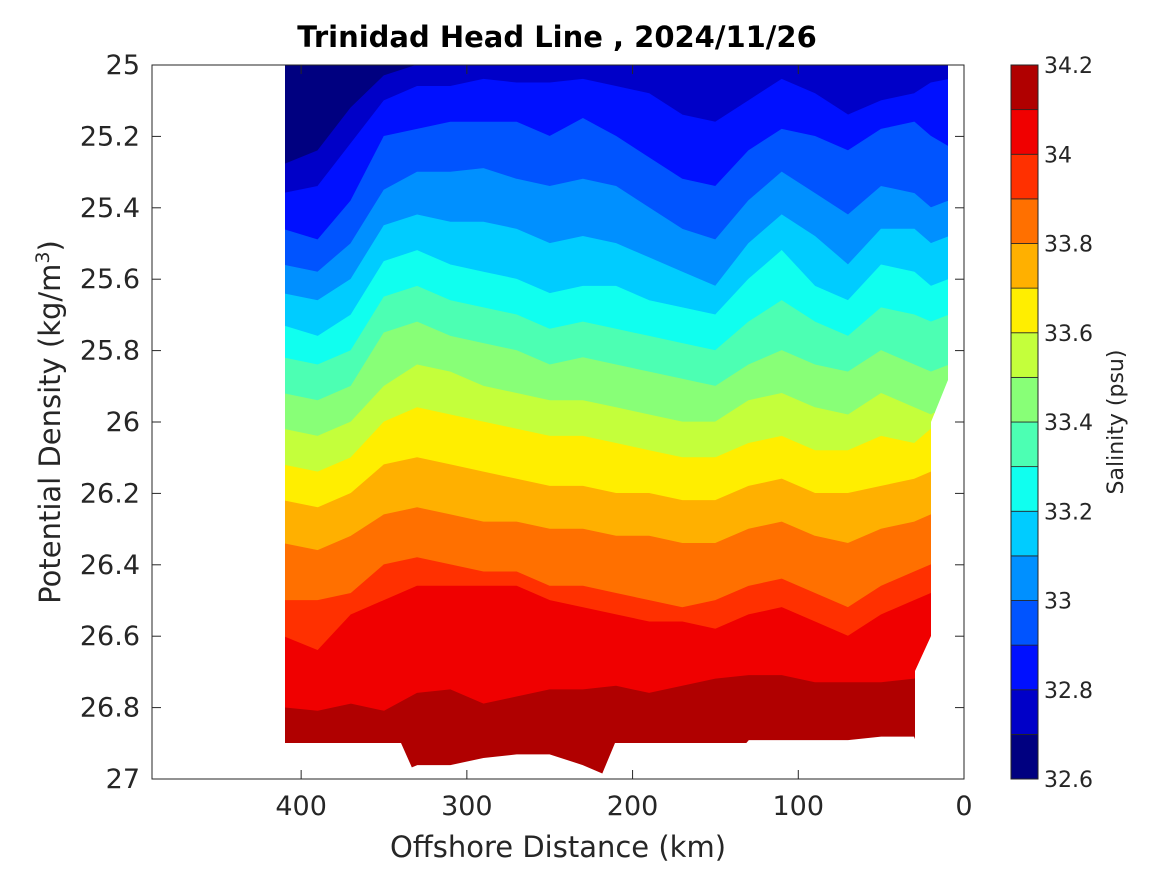  Describe the element at coordinates (1058, 155) in the screenshot. I see `colorbar-tick-label: 34` at that location.